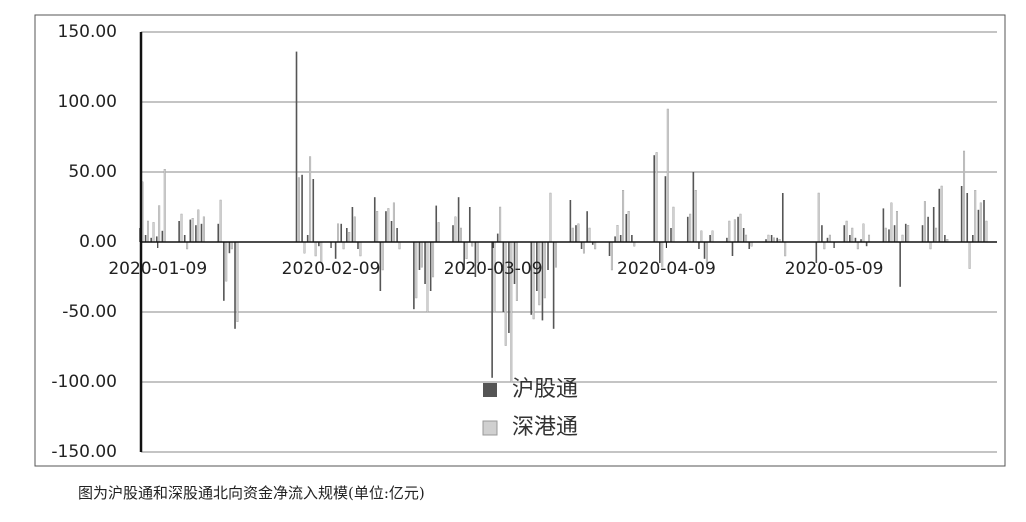 Image resolution: width=1026 pixels, height=522 pixels. What do you see at coordinates (251, 493) in the screenshot?
I see `caption: 图为沪股通和深股通北向资金净流入规模(单位:亿元)` at bounding box center [251, 493].